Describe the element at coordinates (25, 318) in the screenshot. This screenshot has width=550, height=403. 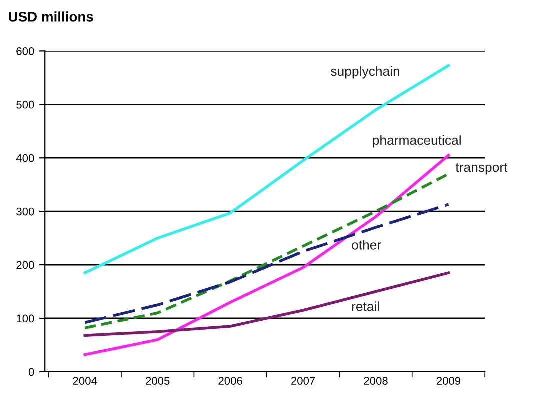
I see `y-tick-label: 100` at that location.